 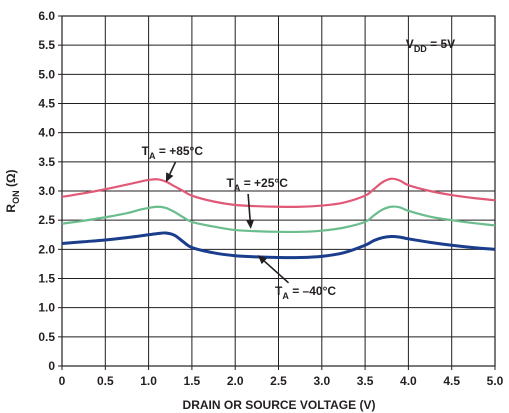 What do you see at coordinates (46, 133) in the screenshot?
I see `y-tick-label: 4.0` at bounding box center [46, 133].